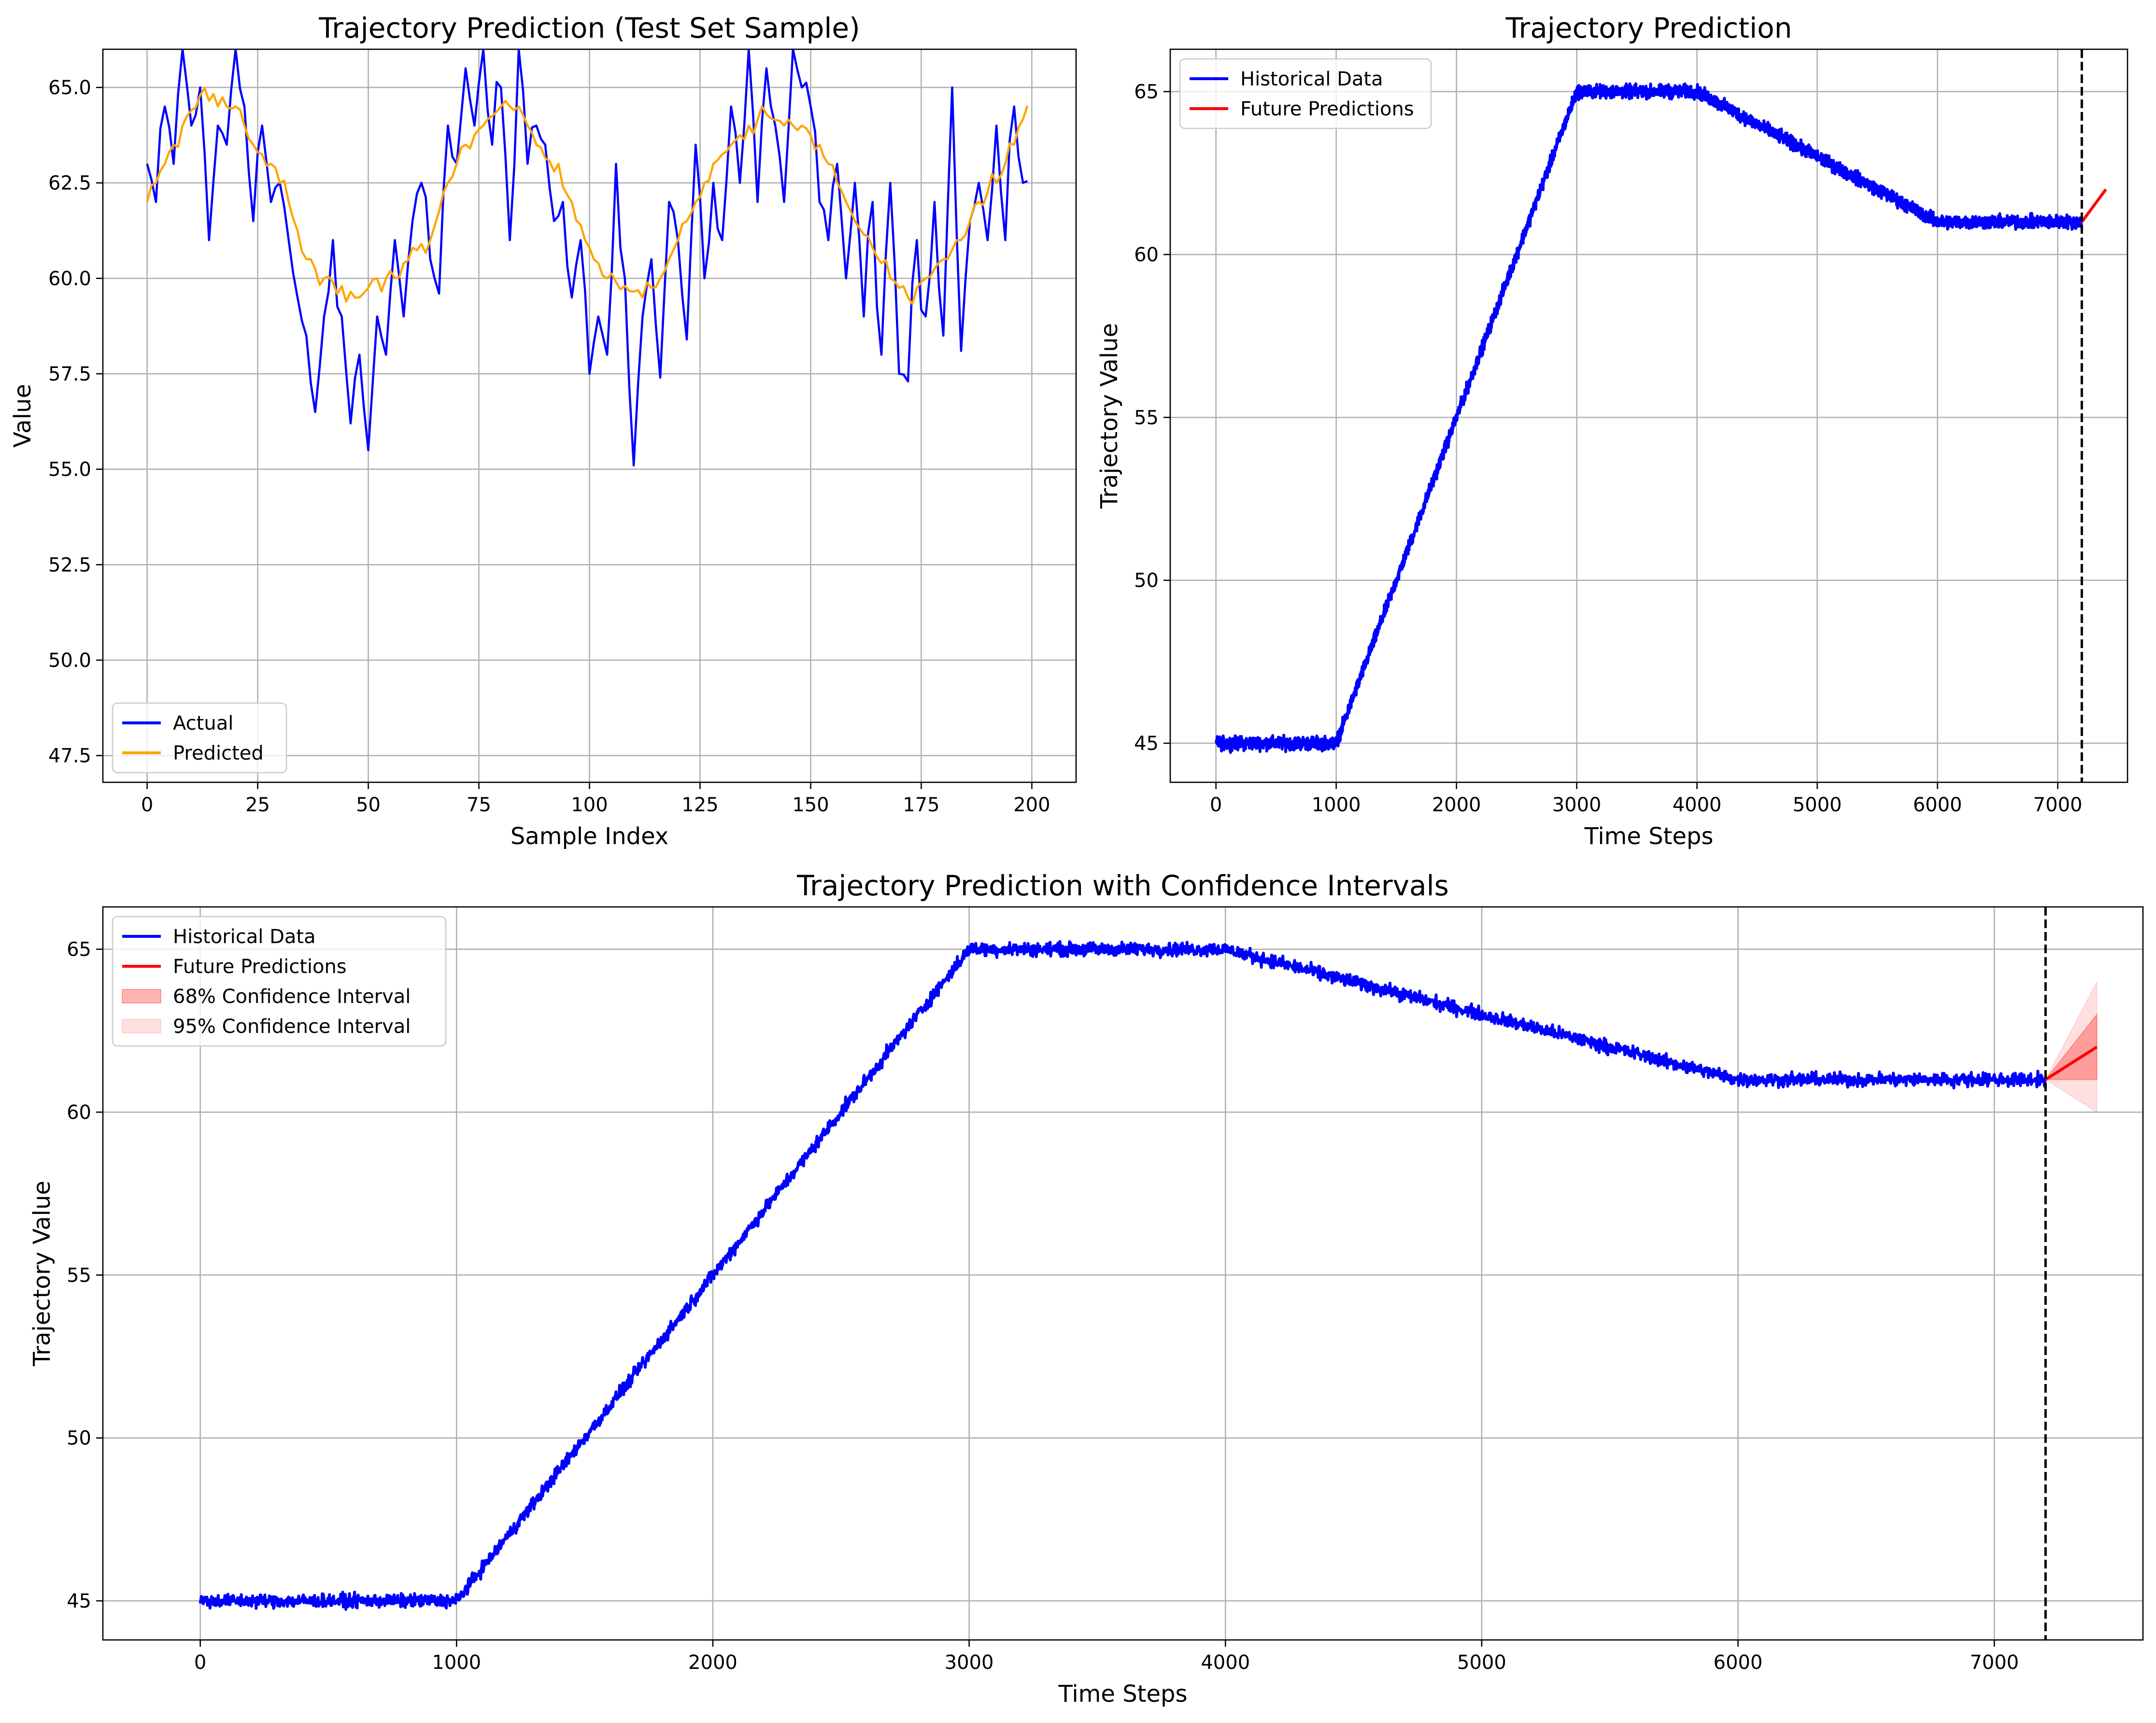 This screenshot has width=2156, height=1723. What do you see at coordinates (69, 279) in the screenshot?
I see `y-tick-label: 60.0` at bounding box center [69, 279].